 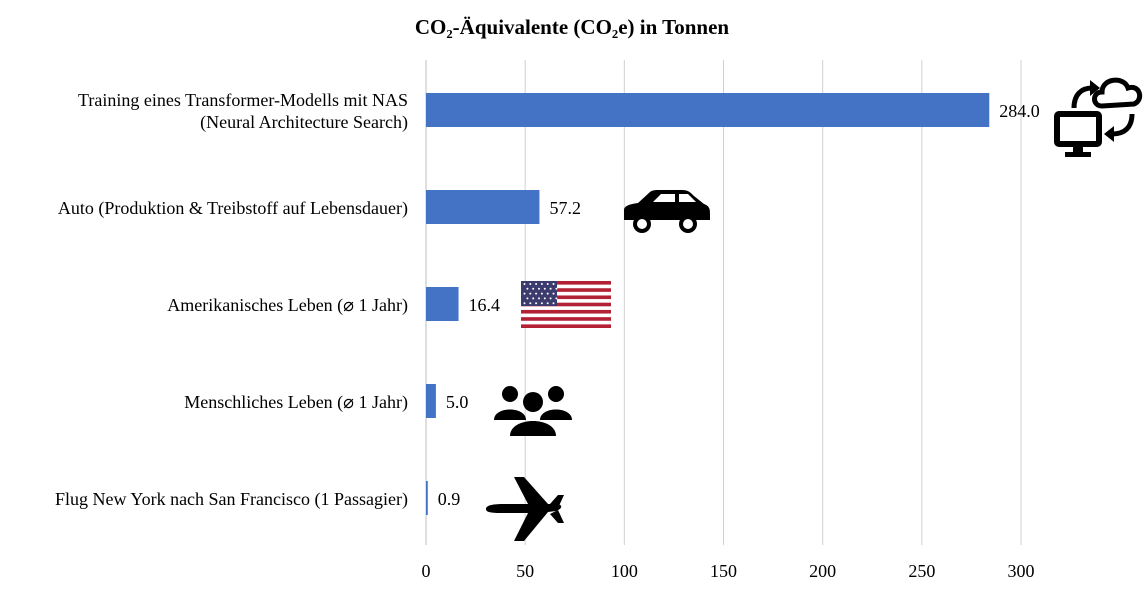 What do you see at coordinates (822, 571) in the screenshot?
I see `x-tick-label: 200` at bounding box center [822, 571].